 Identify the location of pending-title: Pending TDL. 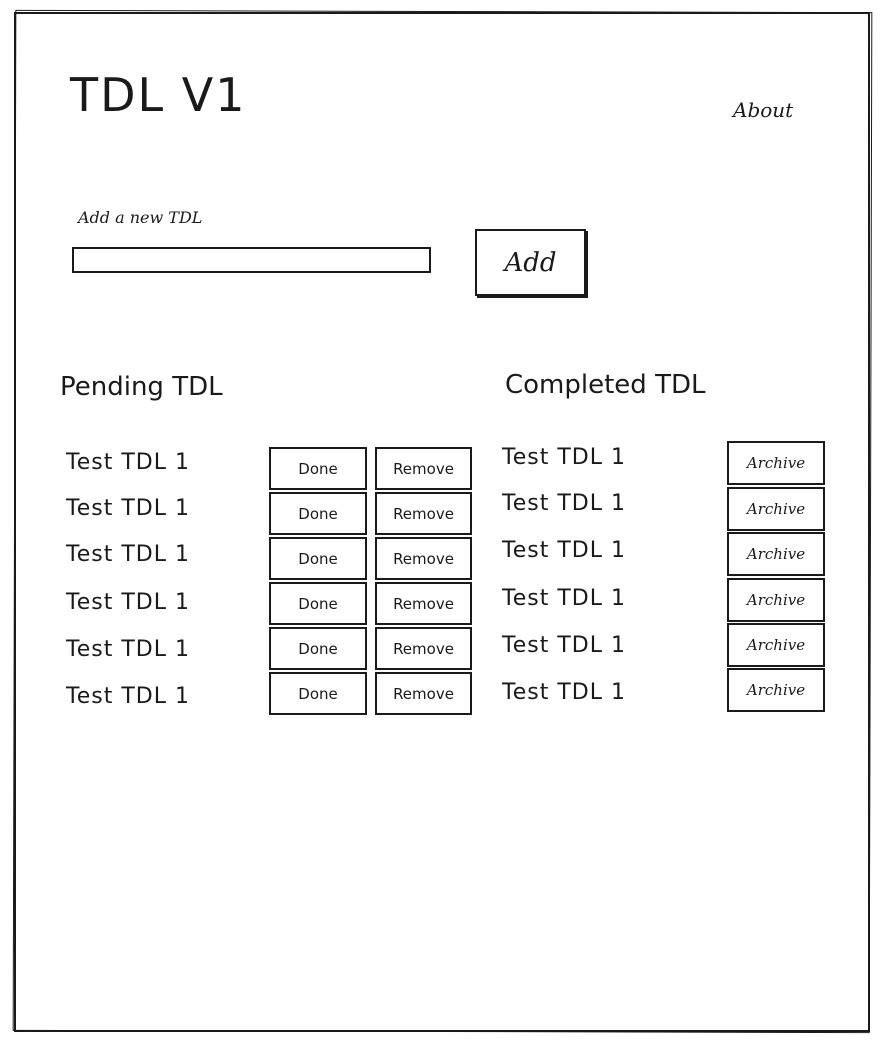
(141, 387).